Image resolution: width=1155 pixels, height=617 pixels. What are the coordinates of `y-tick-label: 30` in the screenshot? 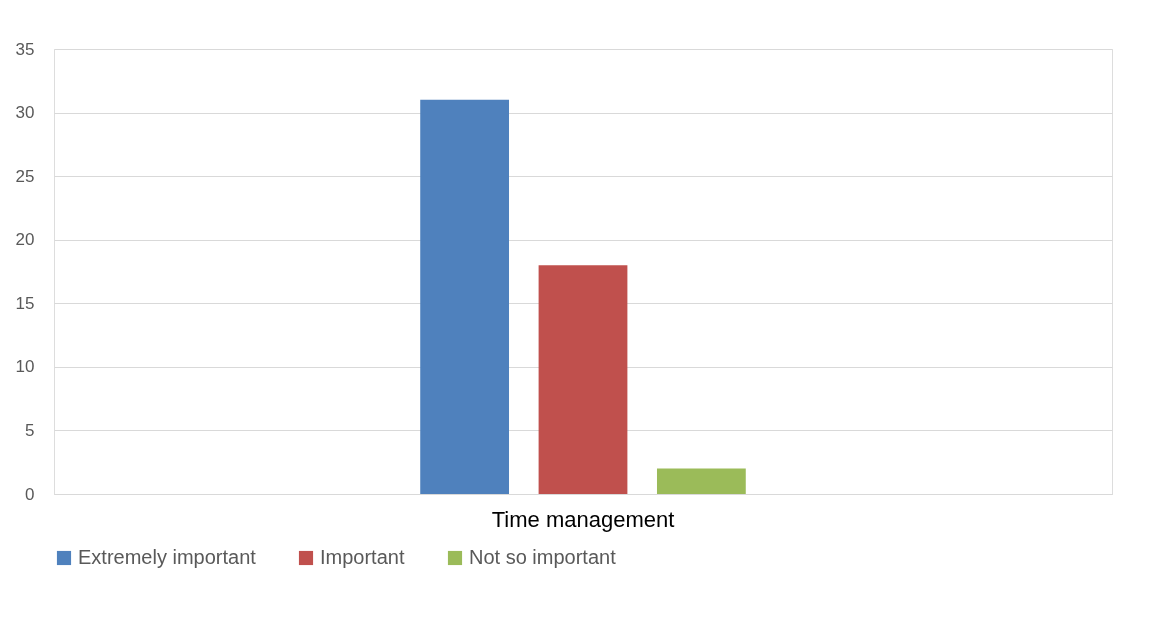 It's located at (25, 113).